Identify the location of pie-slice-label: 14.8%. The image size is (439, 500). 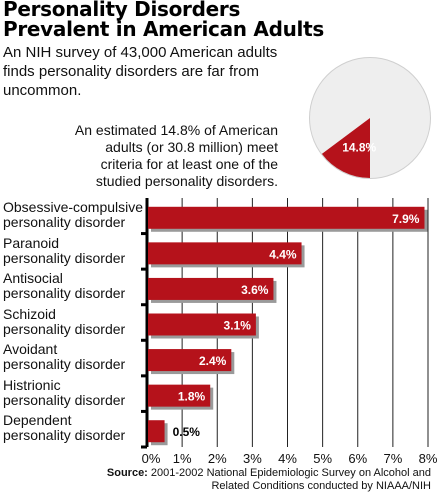
(359, 147).